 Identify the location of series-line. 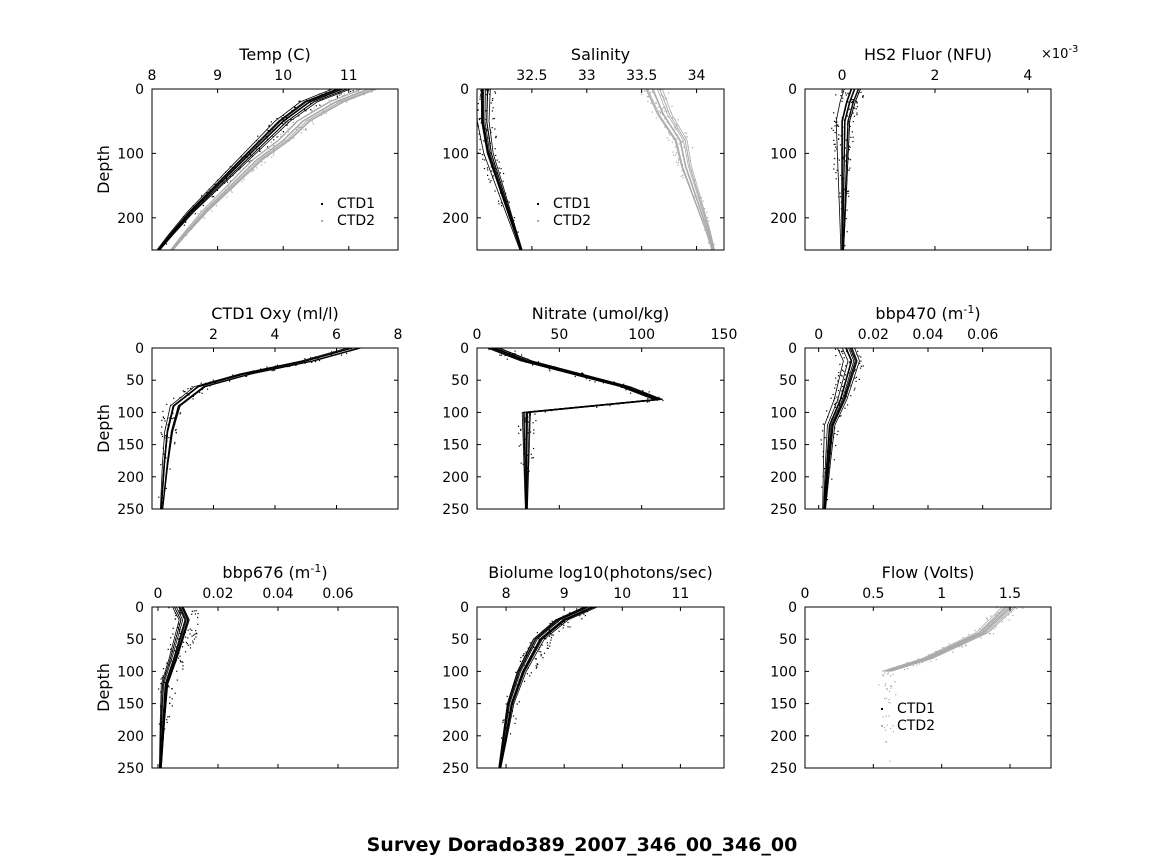
(270, 169).